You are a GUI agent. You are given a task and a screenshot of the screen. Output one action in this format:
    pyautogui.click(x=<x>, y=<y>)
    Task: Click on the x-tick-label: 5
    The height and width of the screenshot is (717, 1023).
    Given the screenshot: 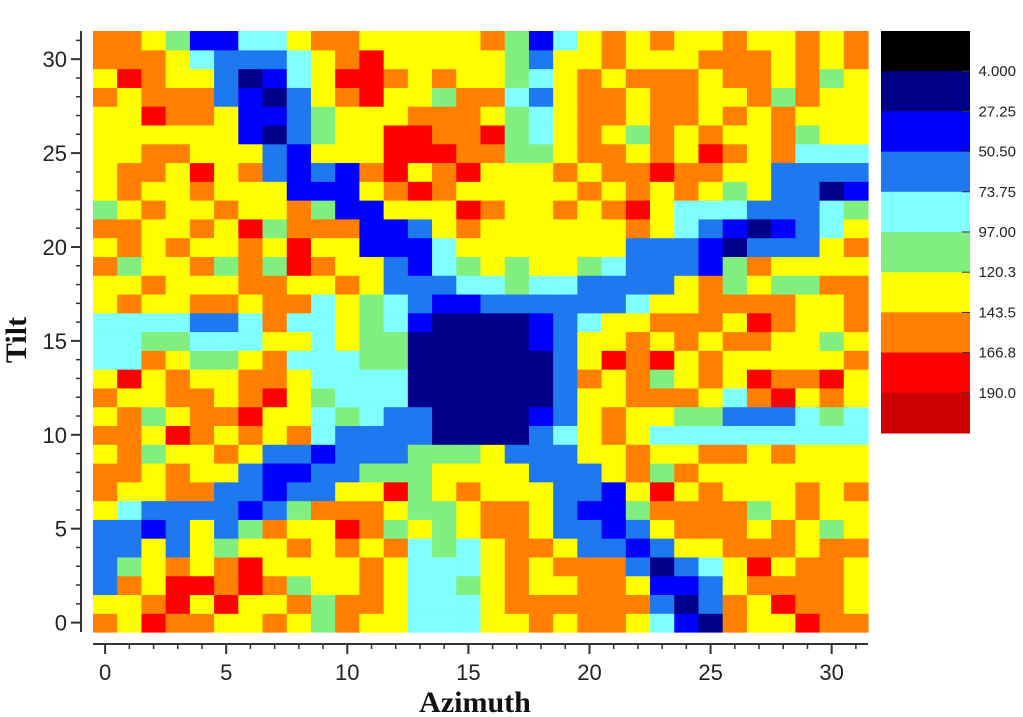 What is the action you would take?
    pyautogui.click(x=226, y=672)
    